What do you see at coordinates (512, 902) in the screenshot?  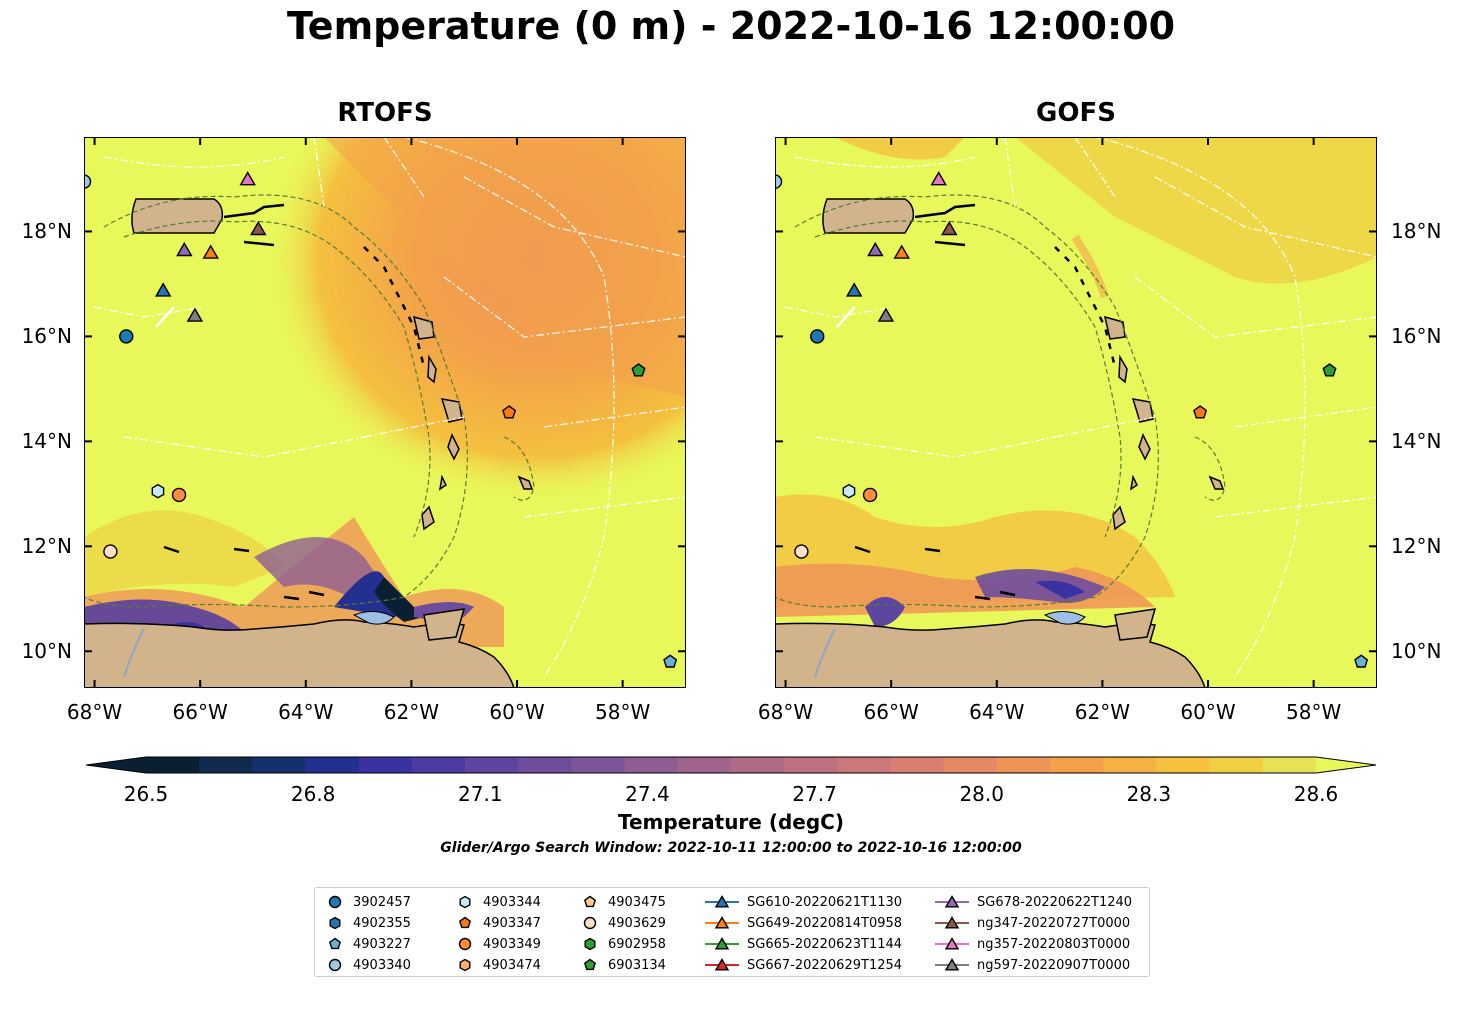 I see `legend-label: 4903344` at bounding box center [512, 902].